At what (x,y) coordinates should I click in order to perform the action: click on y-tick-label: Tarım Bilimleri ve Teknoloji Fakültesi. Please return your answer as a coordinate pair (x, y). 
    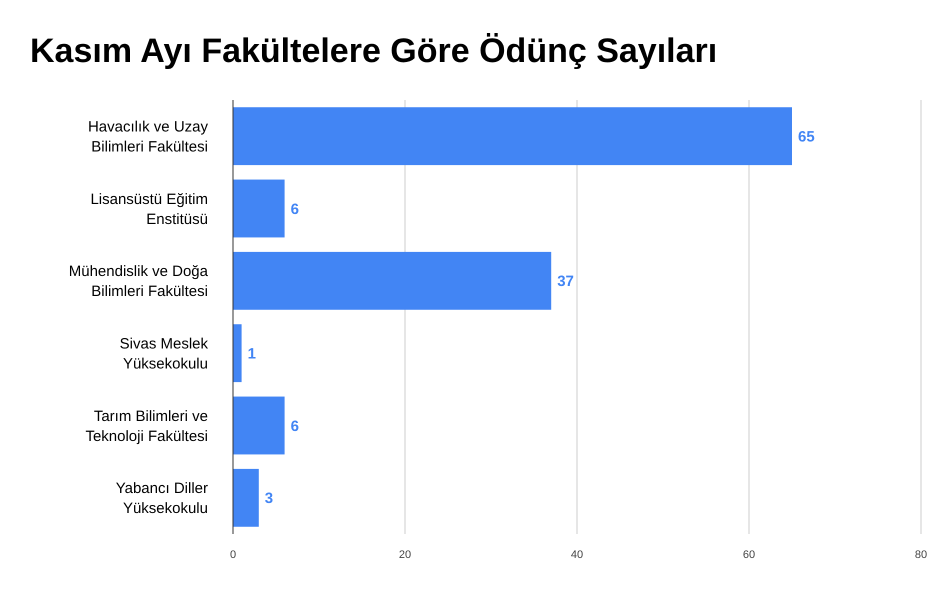
    Looking at the image, I should click on (146, 426).